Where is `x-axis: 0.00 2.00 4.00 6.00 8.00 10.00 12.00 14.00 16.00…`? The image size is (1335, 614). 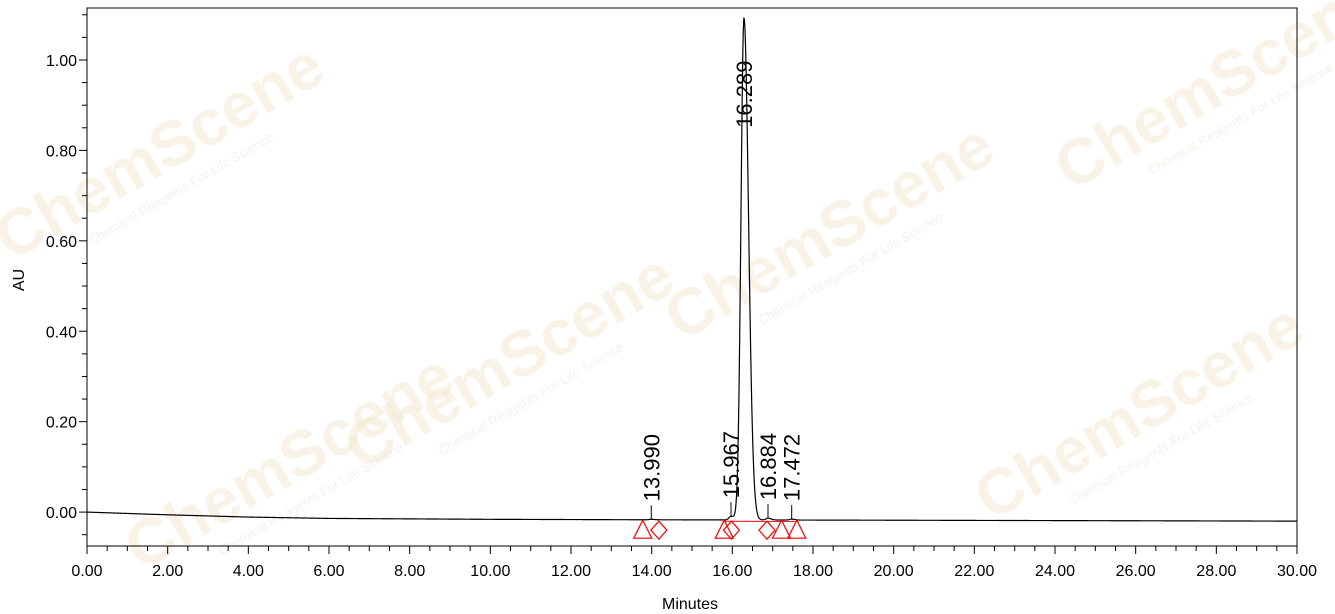 x-axis: 0.00 2.00 4.00 6.00 8.00 10.00 12.00 14.00 16.00… is located at coordinates (694, 563).